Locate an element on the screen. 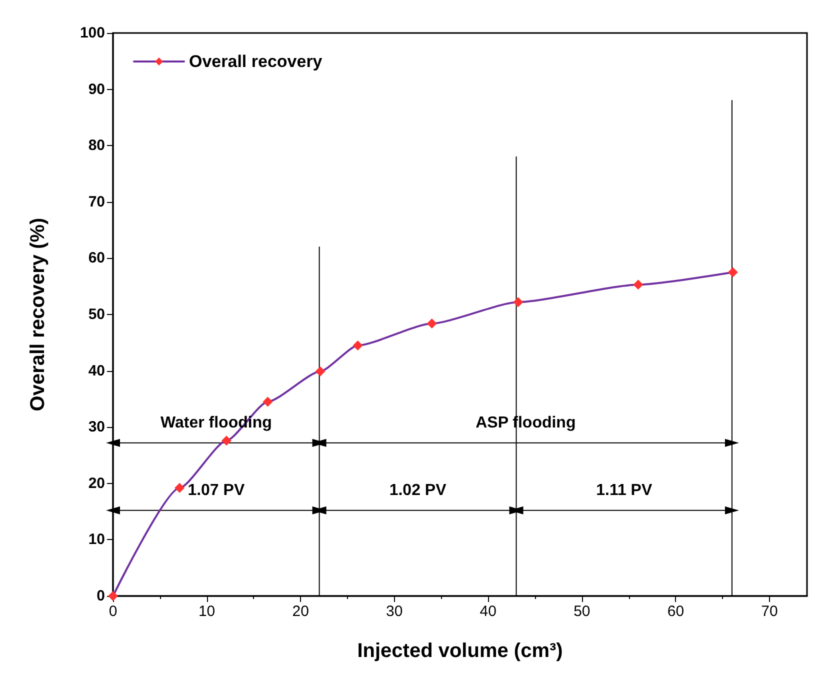 The height and width of the screenshot is (690, 818). y-tick-label: 40 is located at coordinates (96, 371).